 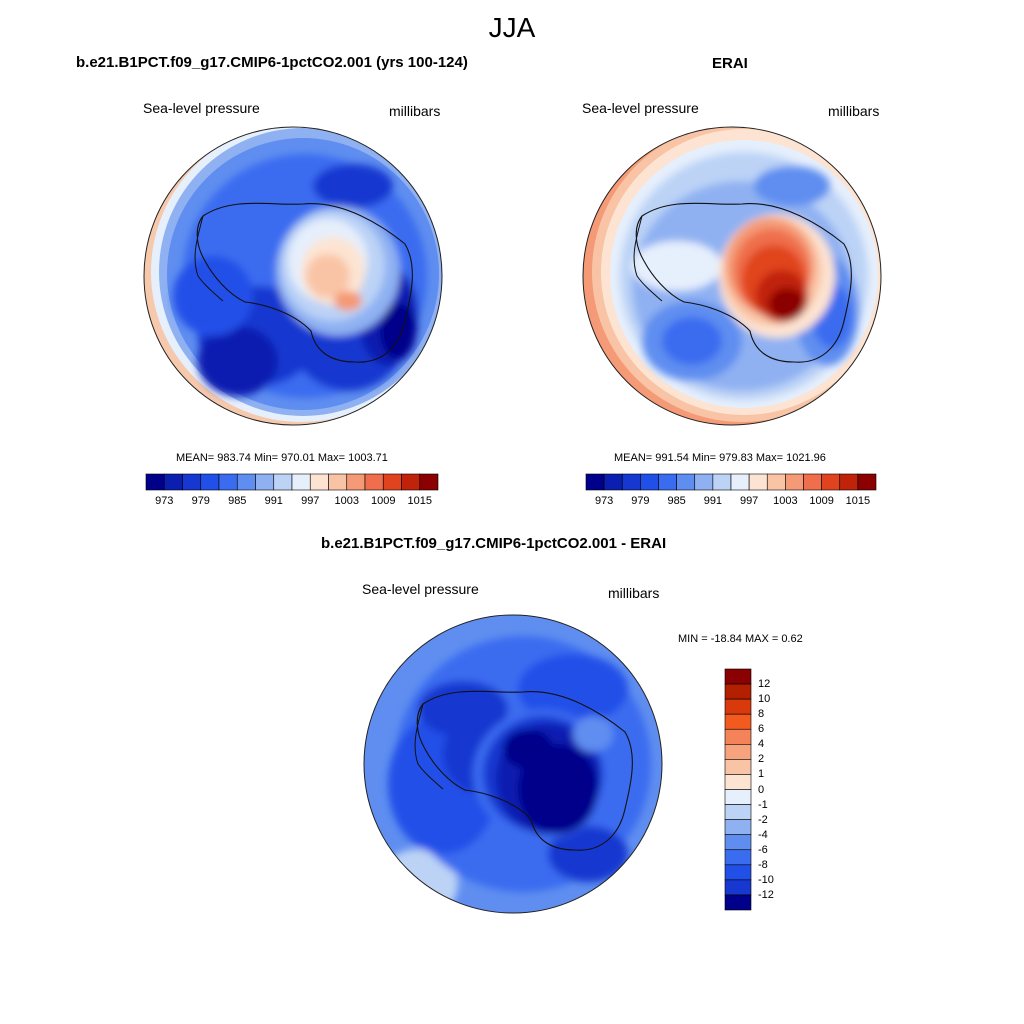 I want to click on colorbar-tick-label: 6, so click(x=761, y=729).